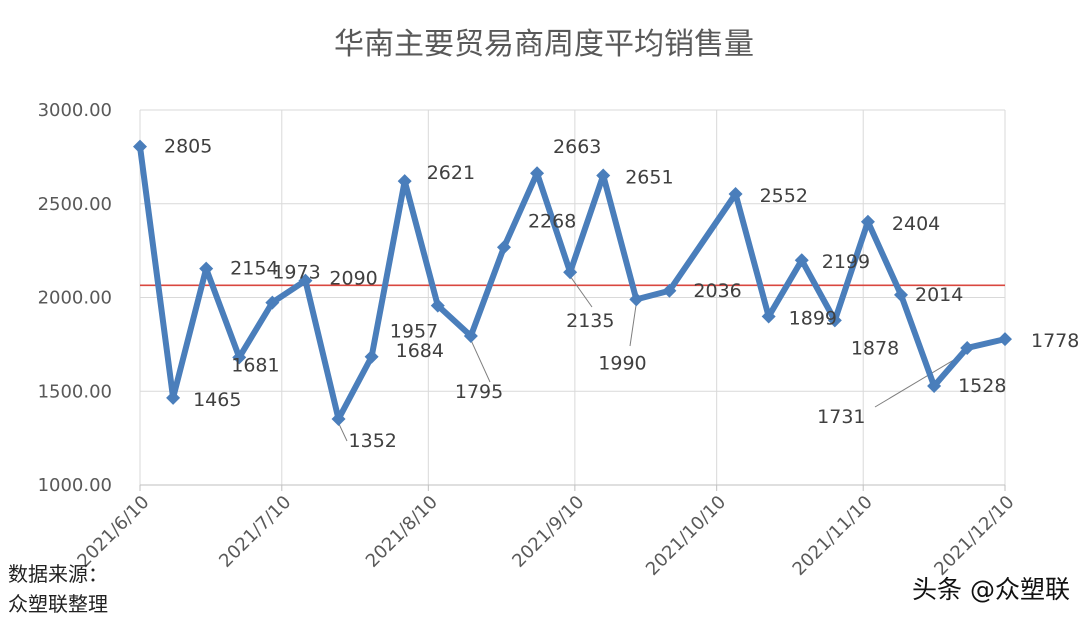 This screenshot has height=626, width=1088. What do you see at coordinates (846, 262) in the screenshot?
I see `data-label: 2199` at bounding box center [846, 262].